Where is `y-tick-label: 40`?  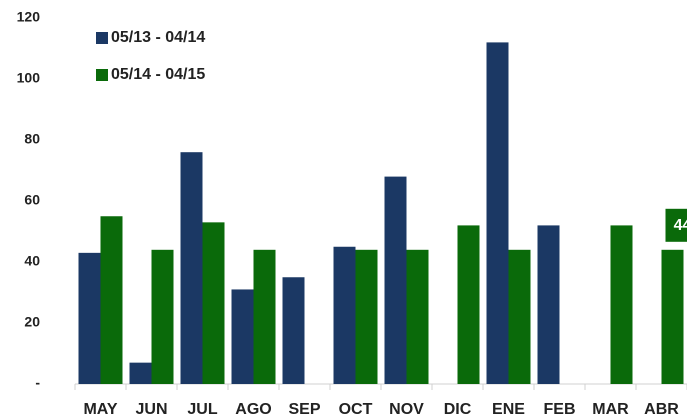
y-tick-label: 40 is located at coordinates (32, 261).